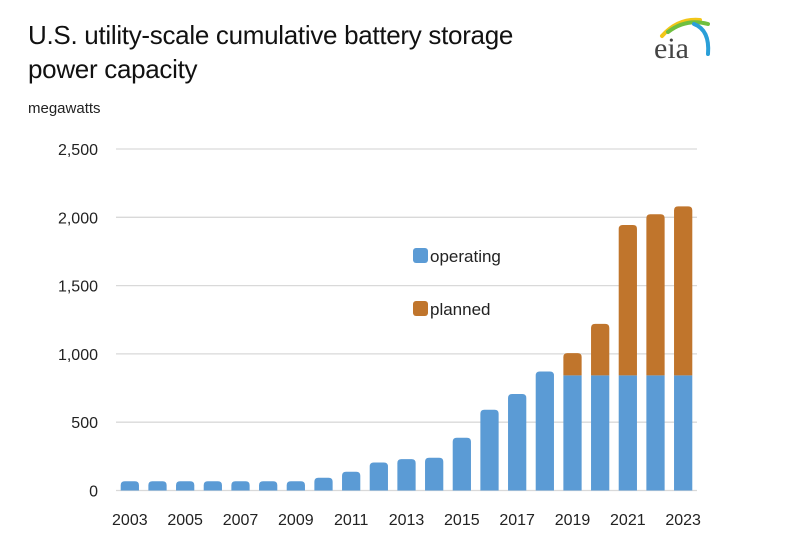 Image resolution: width=793 pixels, height=545 pixels. Describe the element at coordinates (420, 308) in the screenshot. I see `legend-swatch-planned` at that location.